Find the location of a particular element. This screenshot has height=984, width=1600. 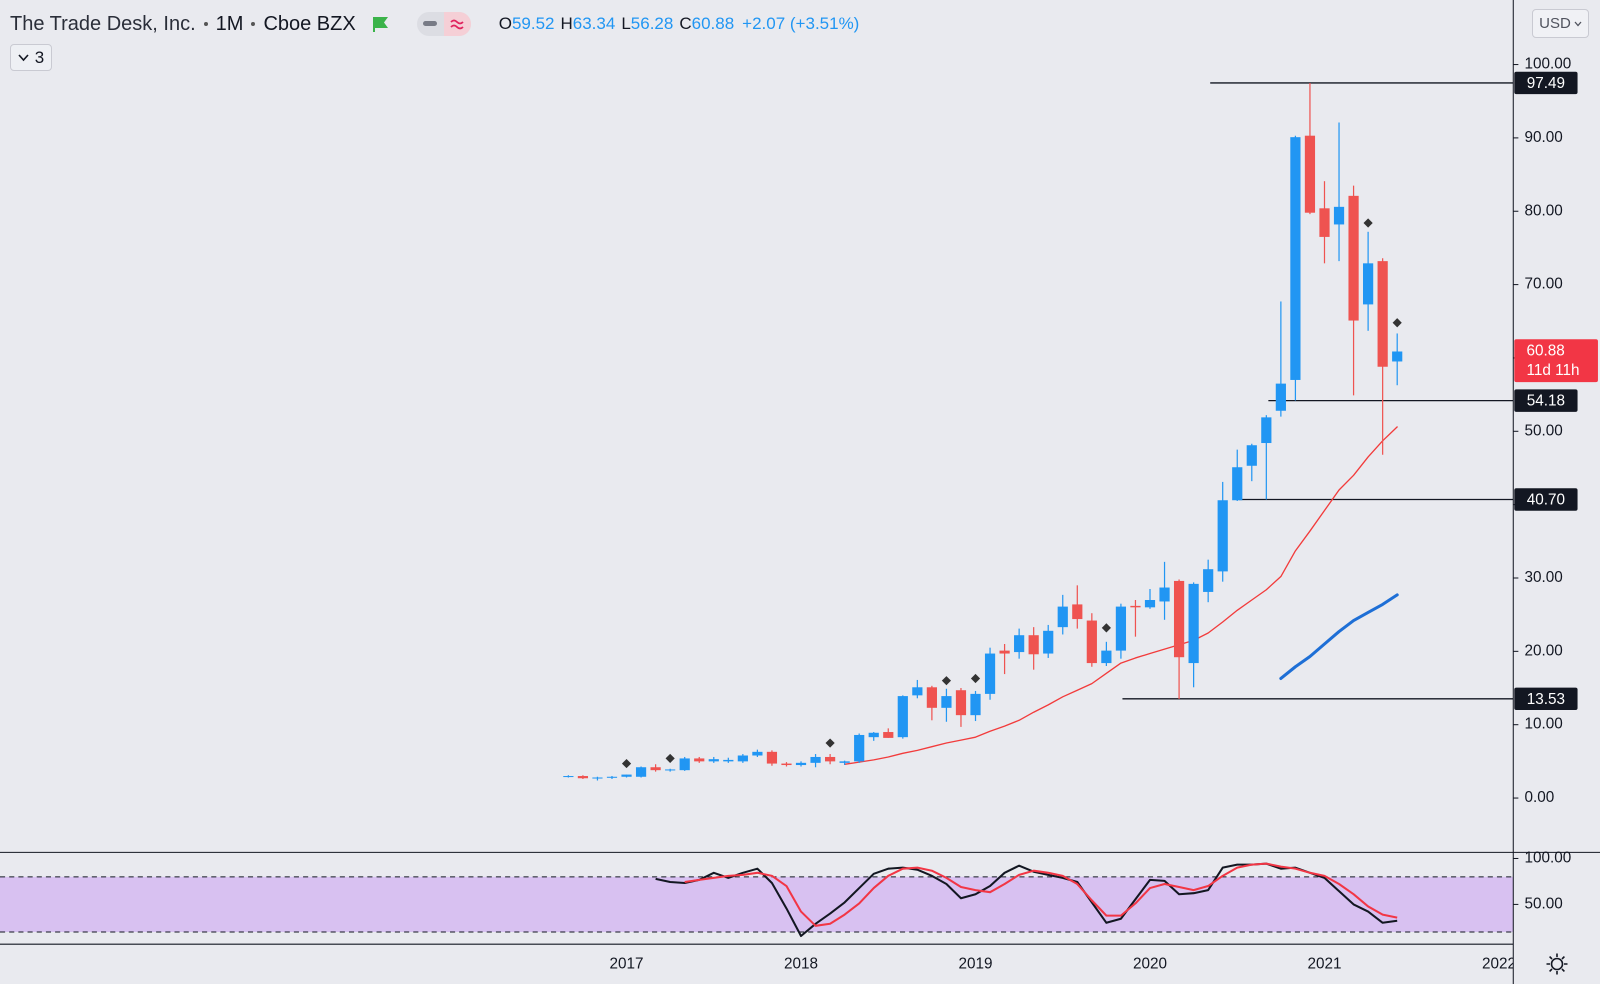

y-tick-label: 0.00 is located at coordinates (1539, 797).